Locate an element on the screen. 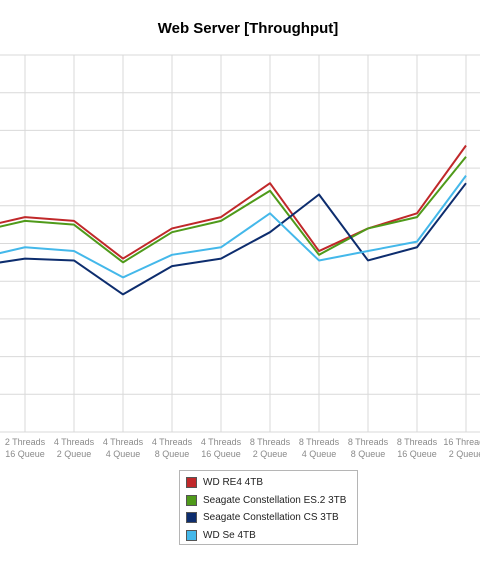 The width and height of the screenshot is (480, 563). legend-item: Seagate Constellation CS 3TB is located at coordinates (271, 518).